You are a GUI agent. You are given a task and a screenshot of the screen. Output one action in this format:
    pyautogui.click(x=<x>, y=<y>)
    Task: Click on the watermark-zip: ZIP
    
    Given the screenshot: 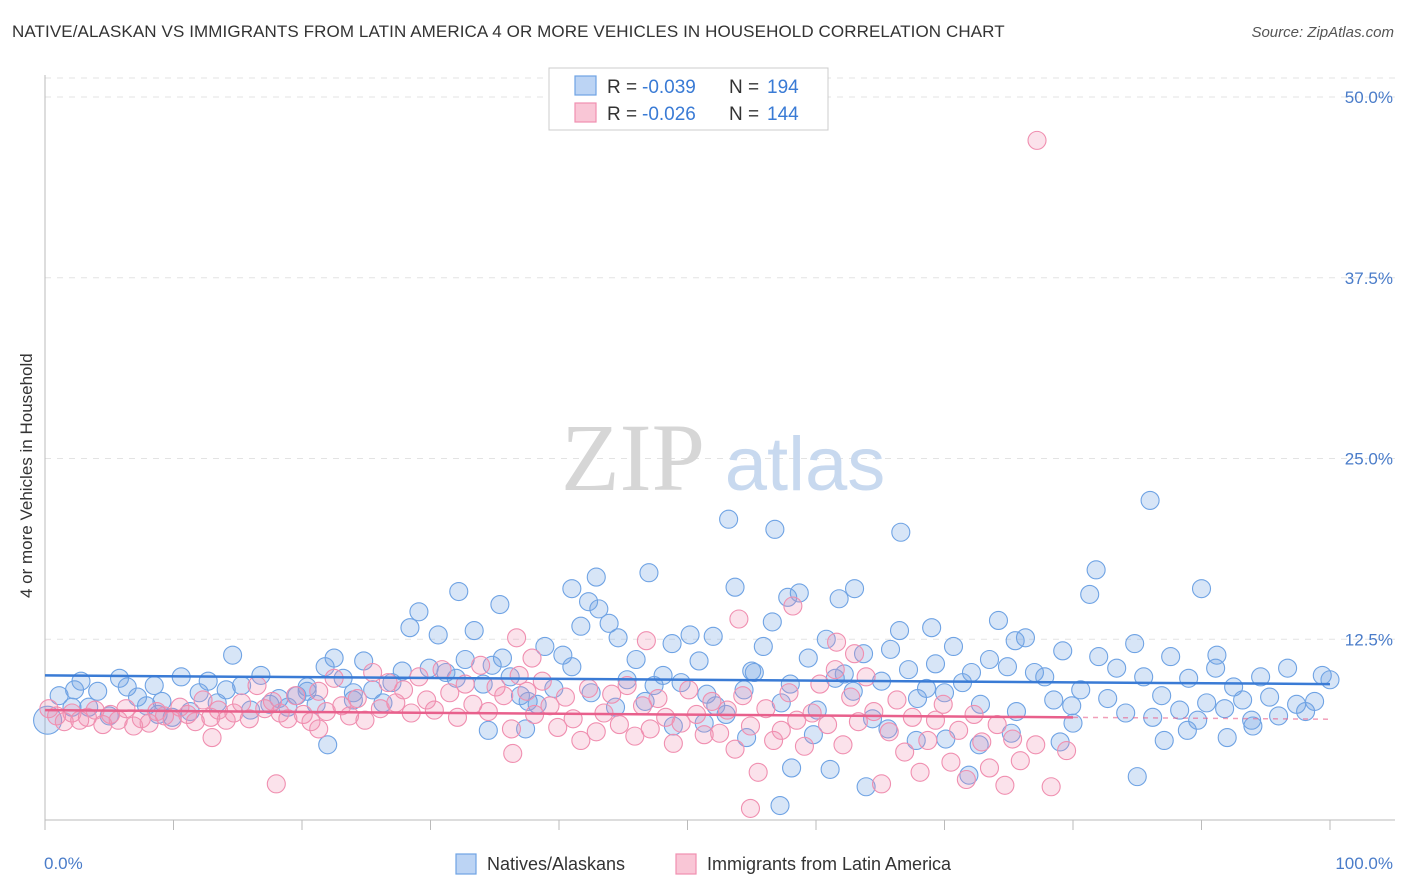 What is the action you would take?
    pyautogui.click(x=633, y=457)
    